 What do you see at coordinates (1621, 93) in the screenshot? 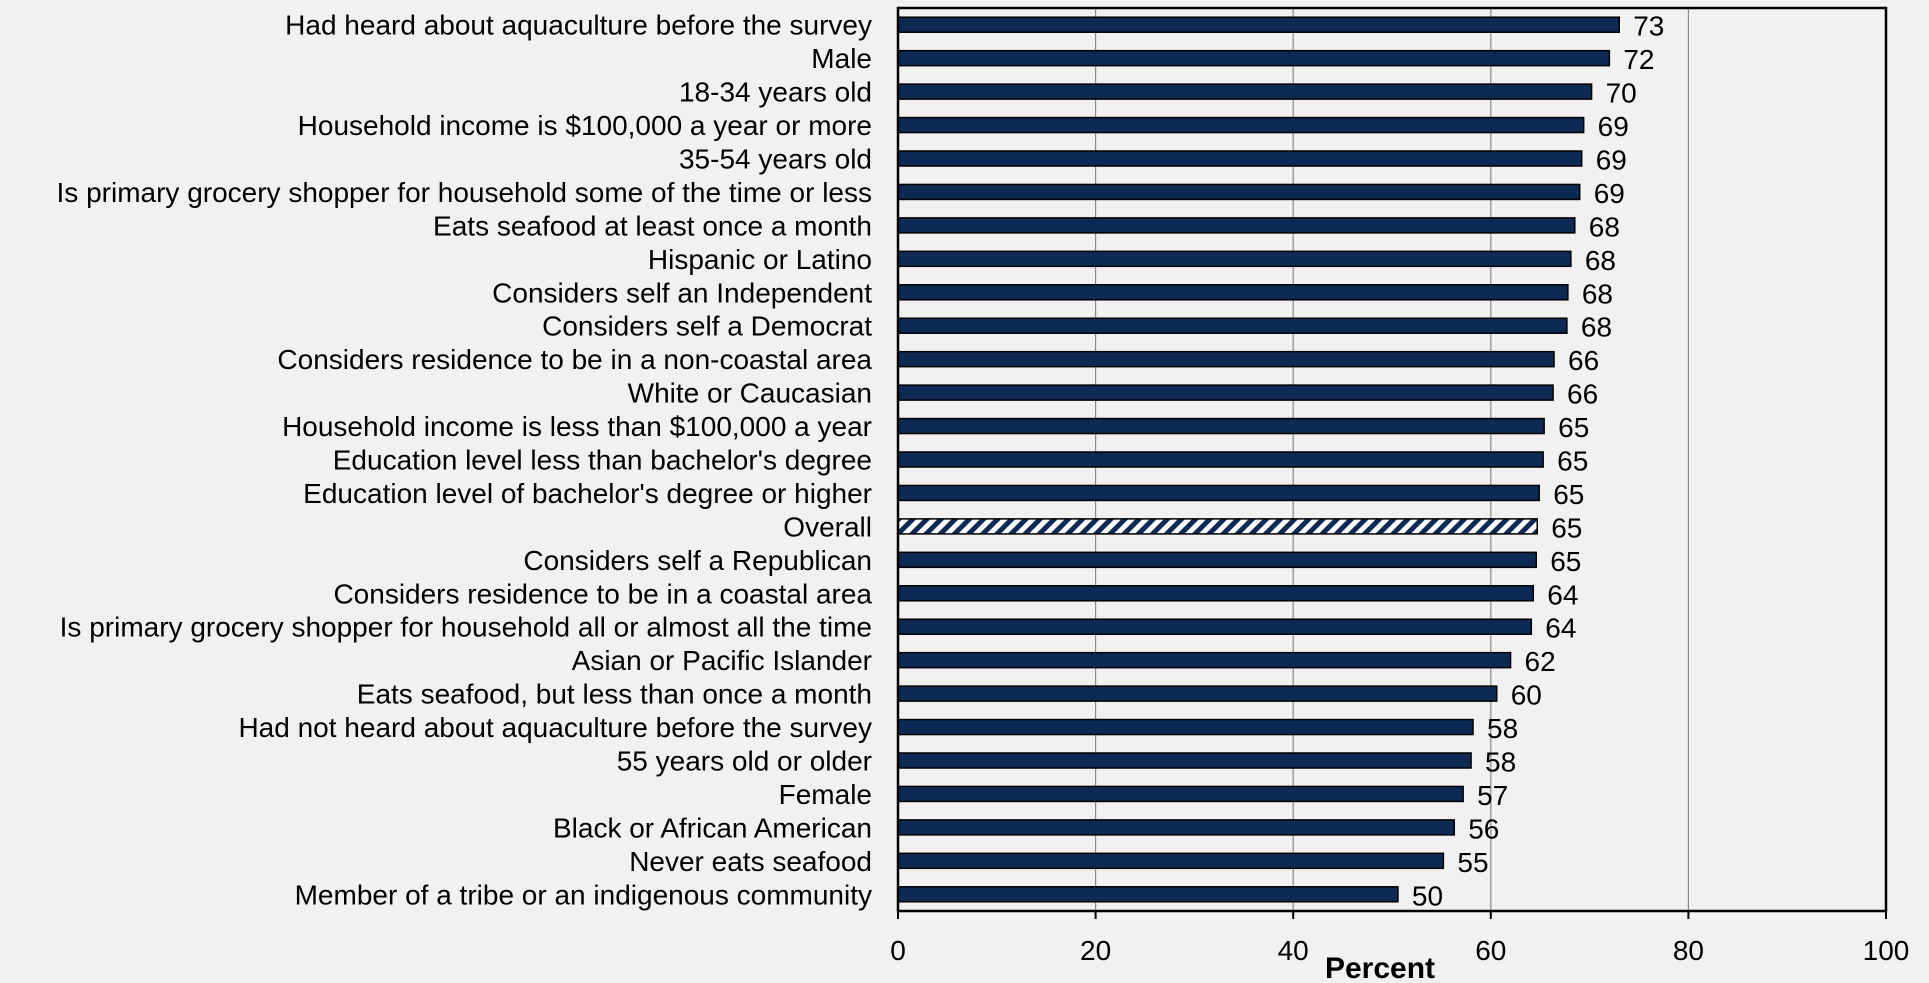
I see `value-label: 70` at bounding box center [1621, 93].